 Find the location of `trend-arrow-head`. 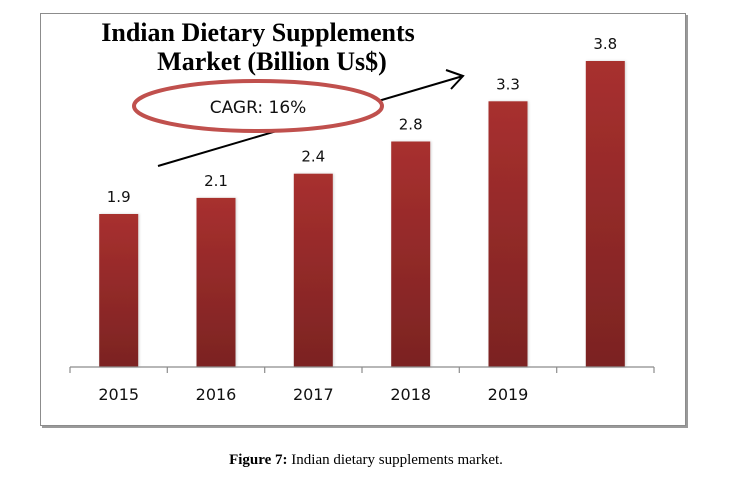

trend-arrow-head is located at coordinates (455, 79).